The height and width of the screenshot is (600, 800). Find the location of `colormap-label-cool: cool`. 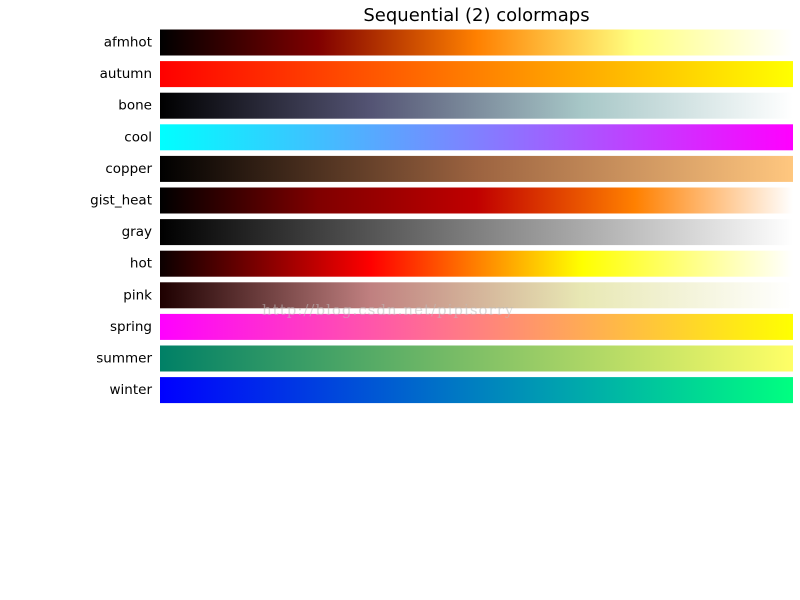

colormap-label-cool: cool is located at coordinates (138, 137).